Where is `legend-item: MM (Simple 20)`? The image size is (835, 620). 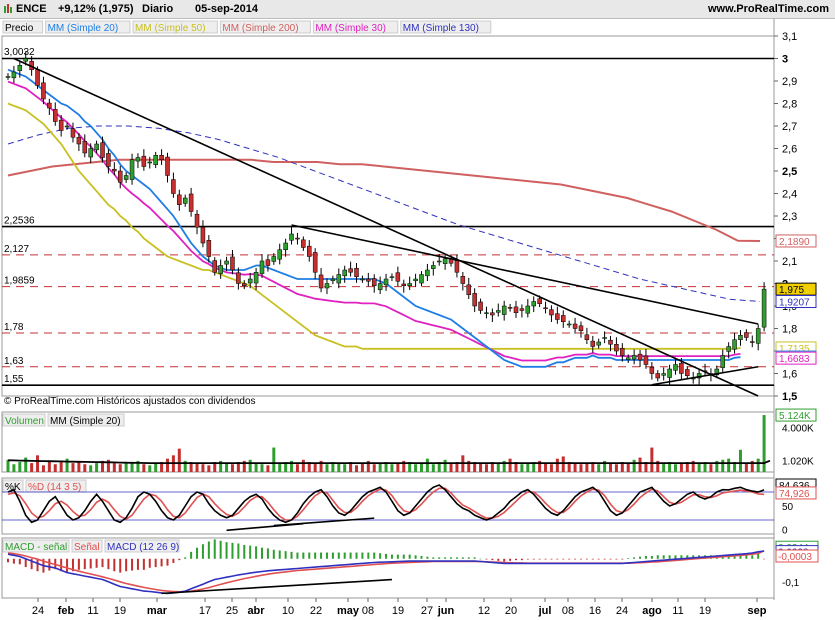 legend-item: MM (Simple 20) is located at coordinates (83, 28).